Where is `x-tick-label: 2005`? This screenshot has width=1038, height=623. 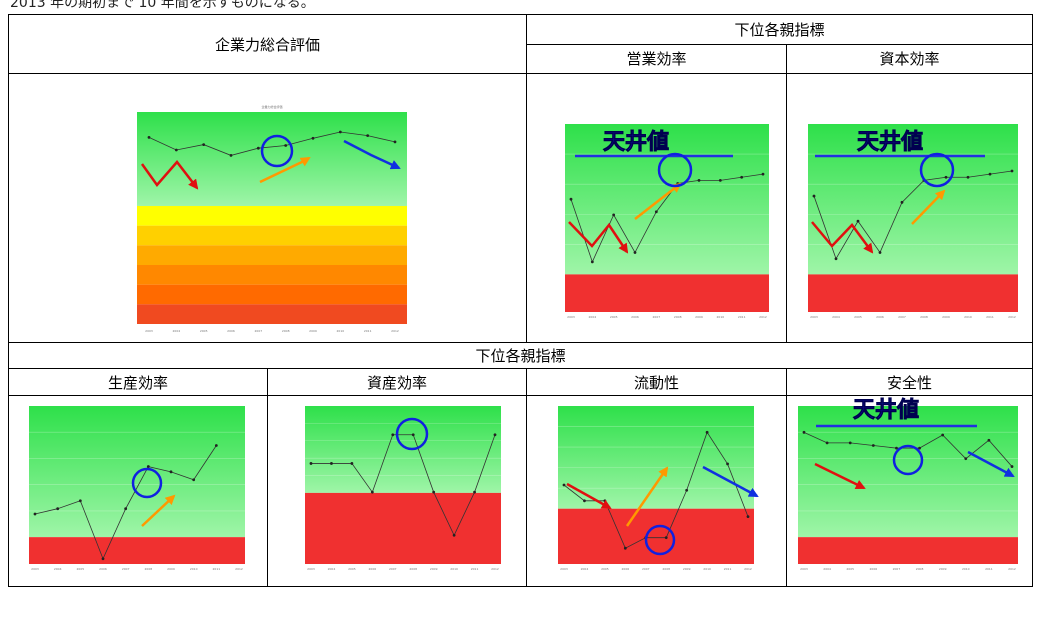
x-tick-label: 2005 is located at coordinates (614, 317).